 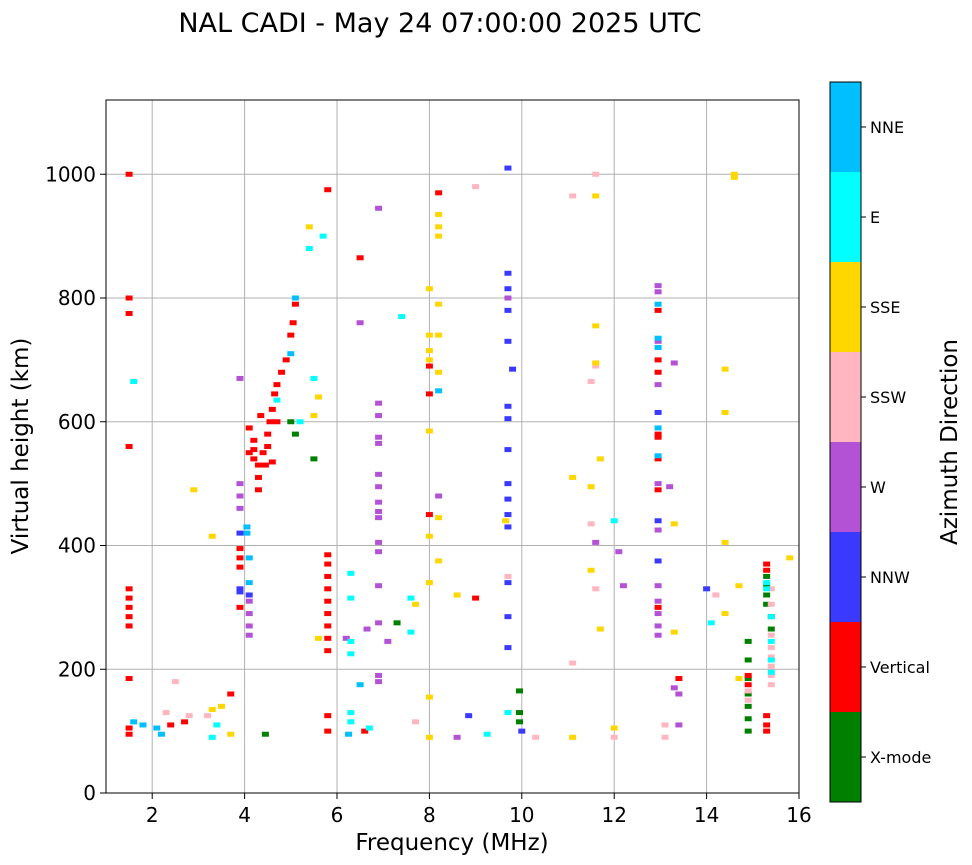 I want to click on colorbar-tick-label: Vertical, so click(x=900, y=667).